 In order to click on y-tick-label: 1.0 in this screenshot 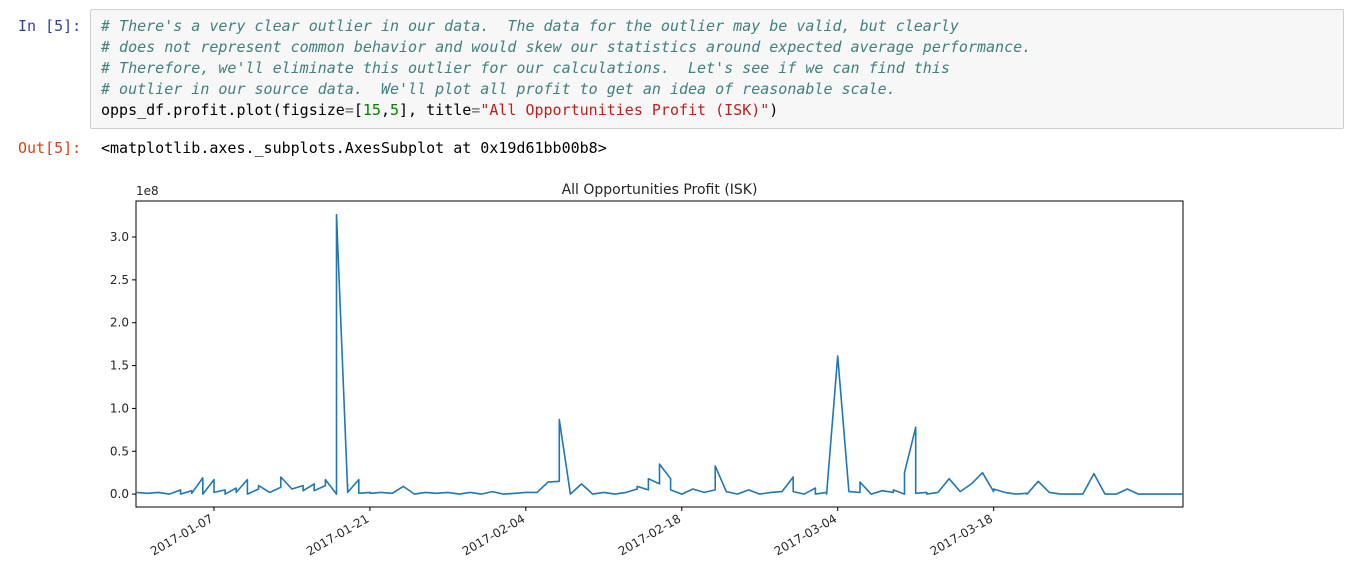, I will do `click(119, 408)`.